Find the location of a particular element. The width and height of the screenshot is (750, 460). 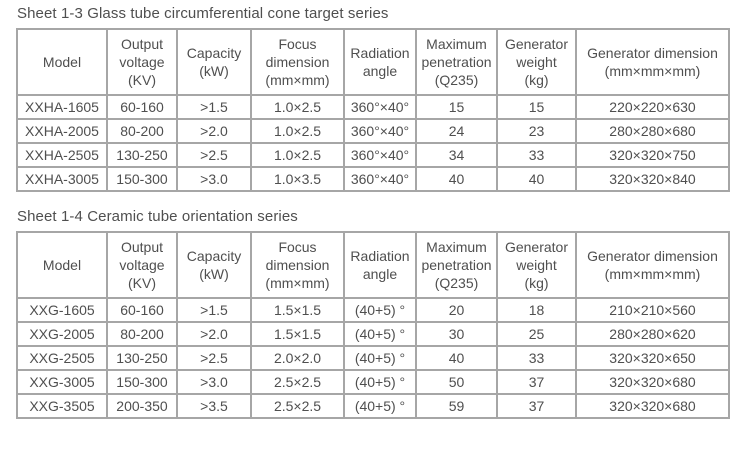

table-cell: 220×220×630 is located at coordinates (652, 107).